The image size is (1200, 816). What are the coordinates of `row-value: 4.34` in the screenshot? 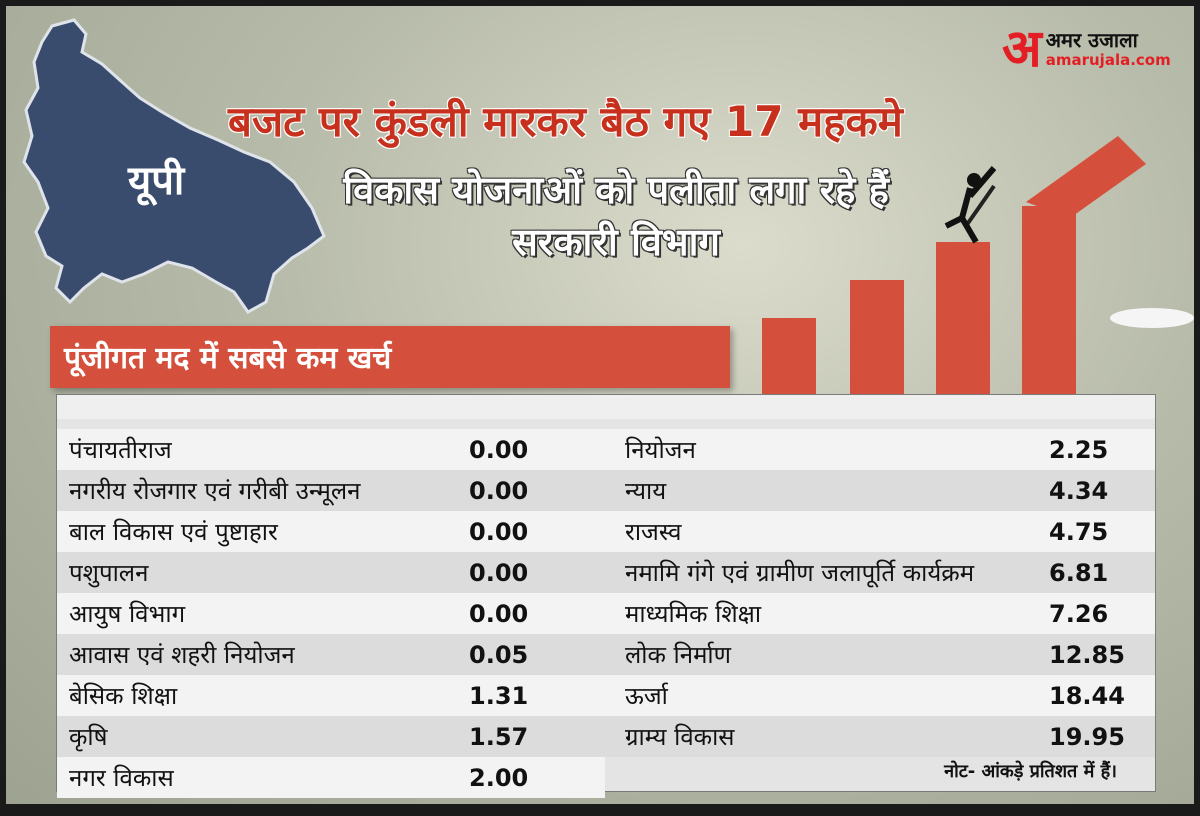 It's located at (1079, 490).